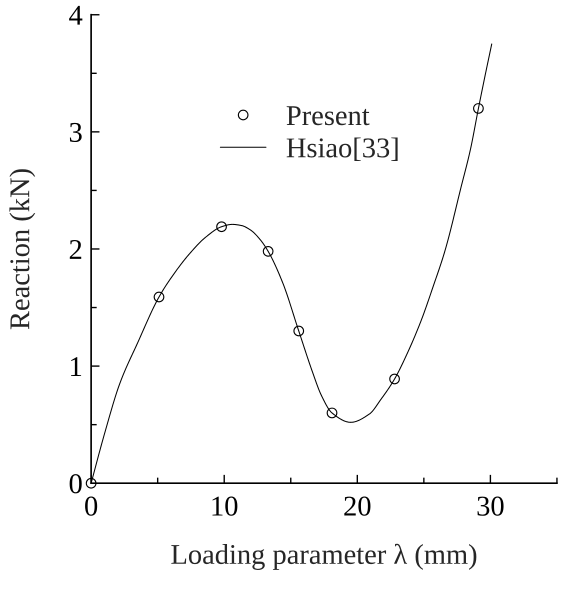  Describe the element at coordinates (91, 506) in the screenshot. I see `x-tick-label: 0` at that location.